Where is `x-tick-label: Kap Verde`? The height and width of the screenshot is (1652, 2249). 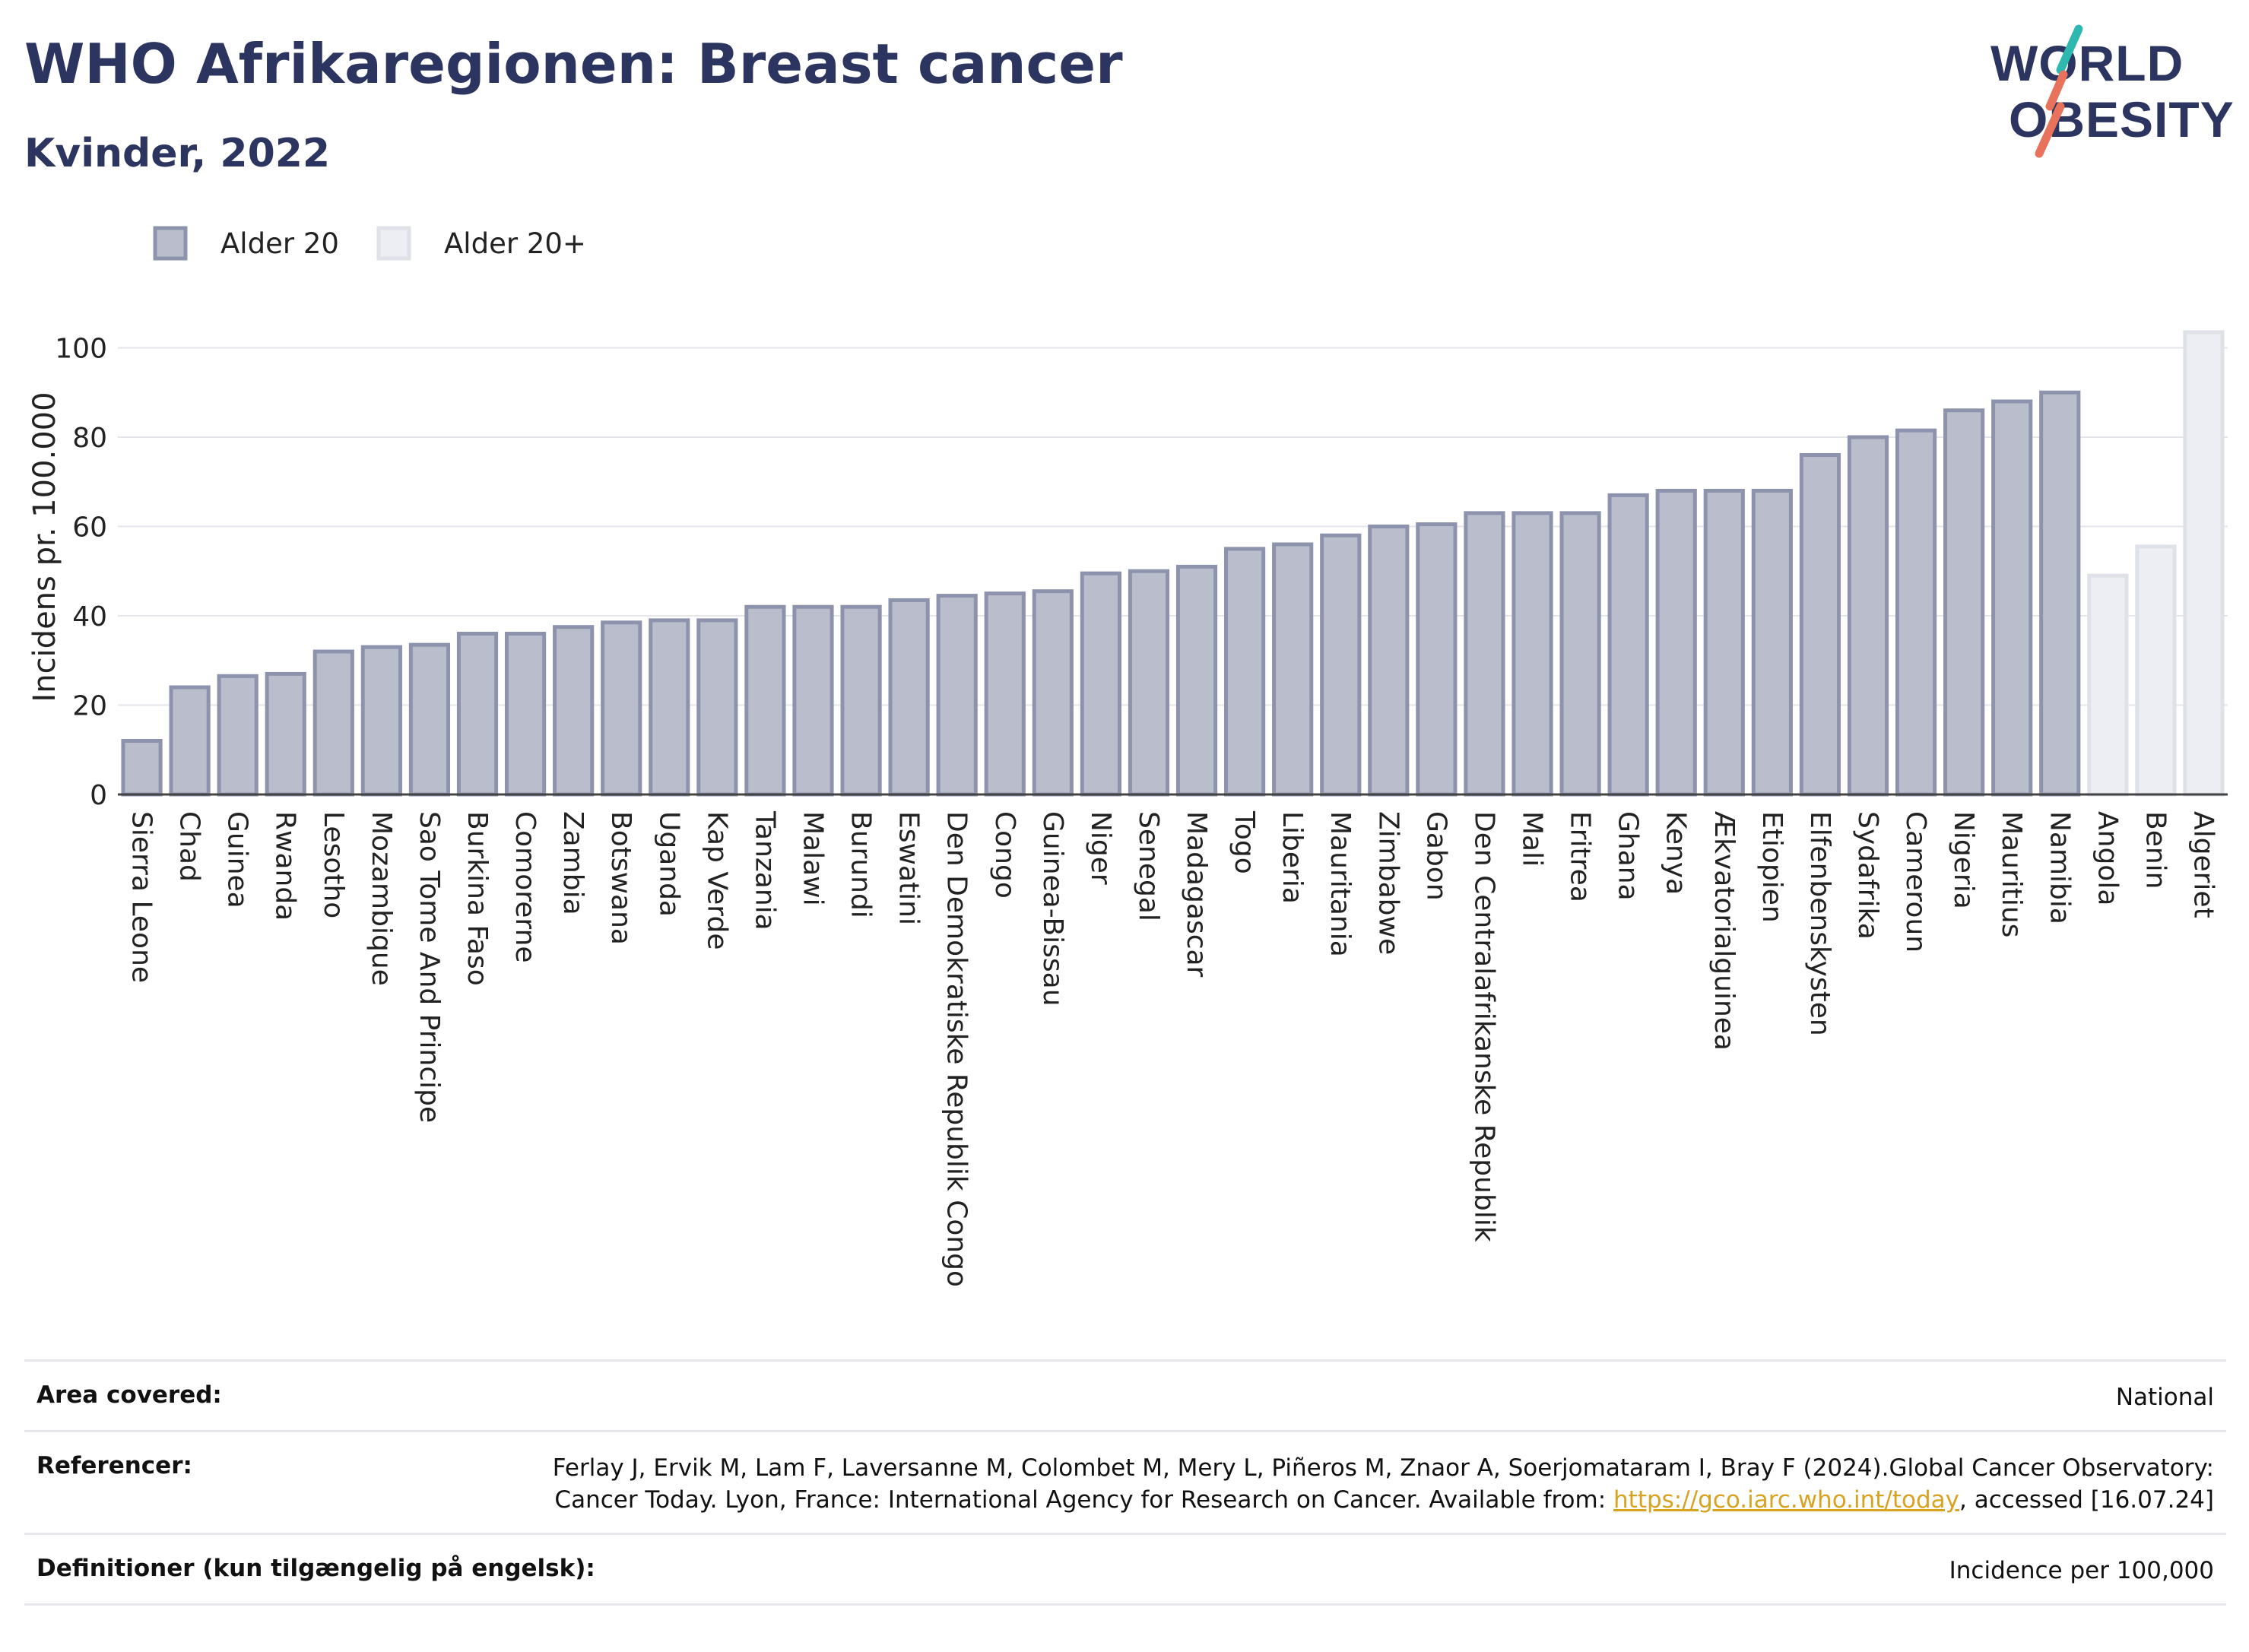 x-tick-label: Kap Verde is located at coordinates (716, 880).